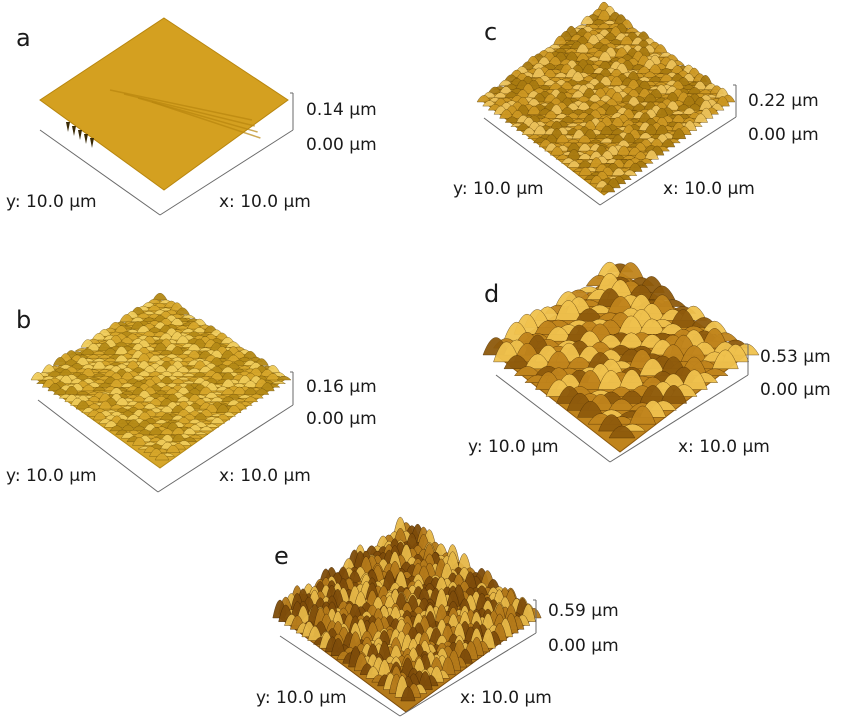  Describe the element at coordinates (491, 294) in the screenshot. I see `panel-letter-d: d` at that location.